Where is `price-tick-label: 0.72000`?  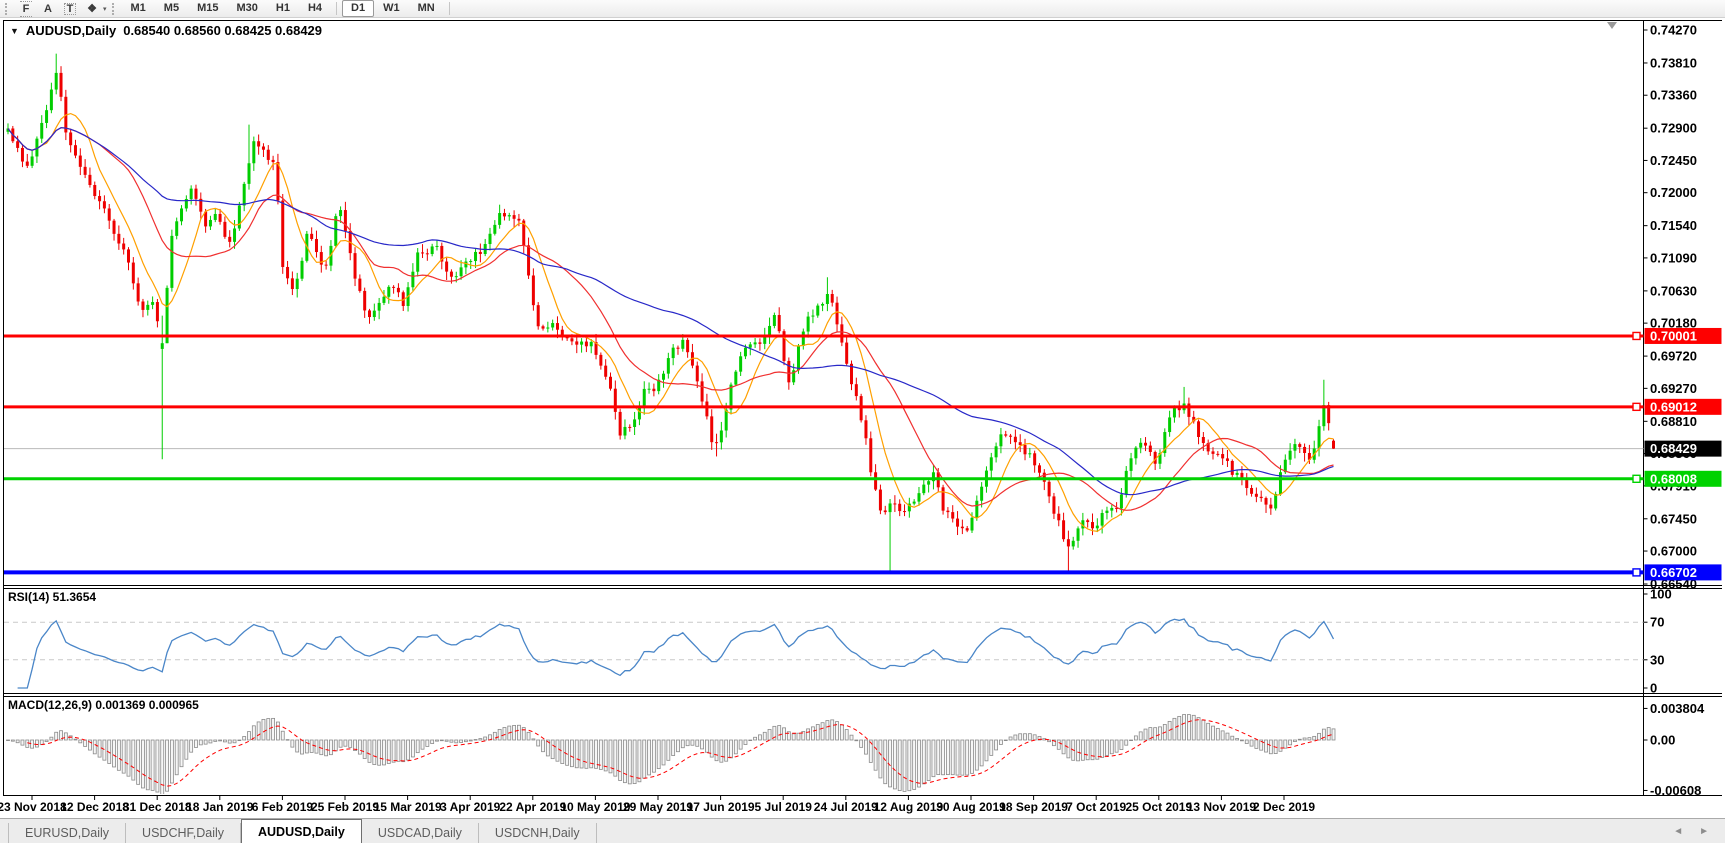 price-tick-label: 0.72000 is located at coordinates (1673, 192).